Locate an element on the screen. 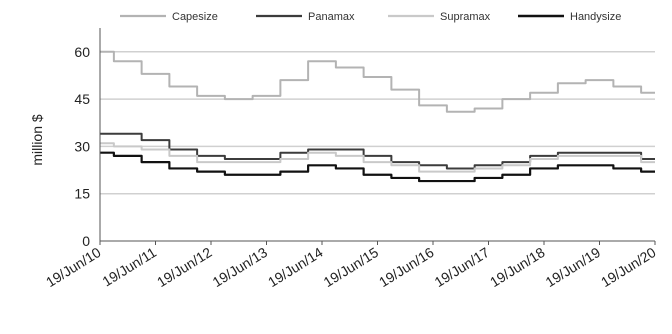 This screenshot has height=334, width=672. x-tick-label: 19/Jun/18 is located at coordinates (517, 267).